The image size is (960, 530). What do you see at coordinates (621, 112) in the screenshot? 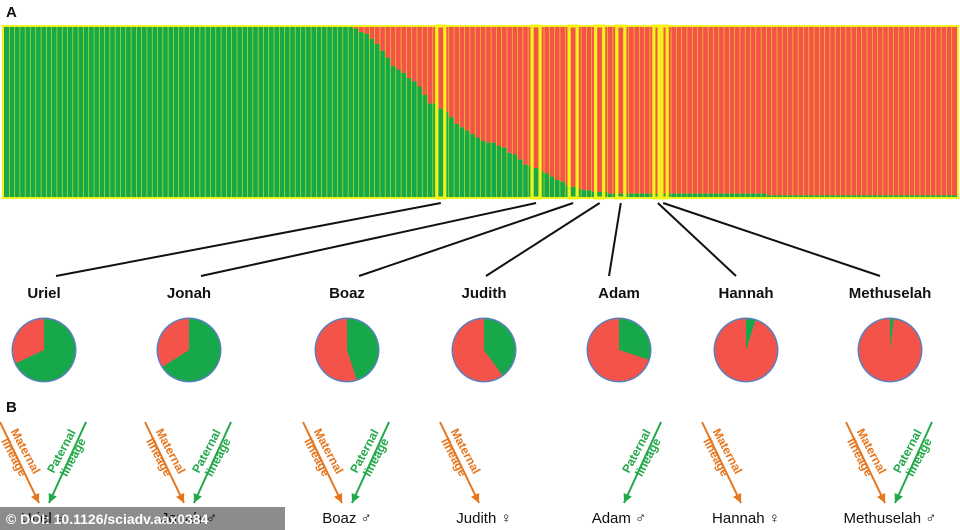
I see `highlighted-bar-outline` at bounding box center [621, 112].